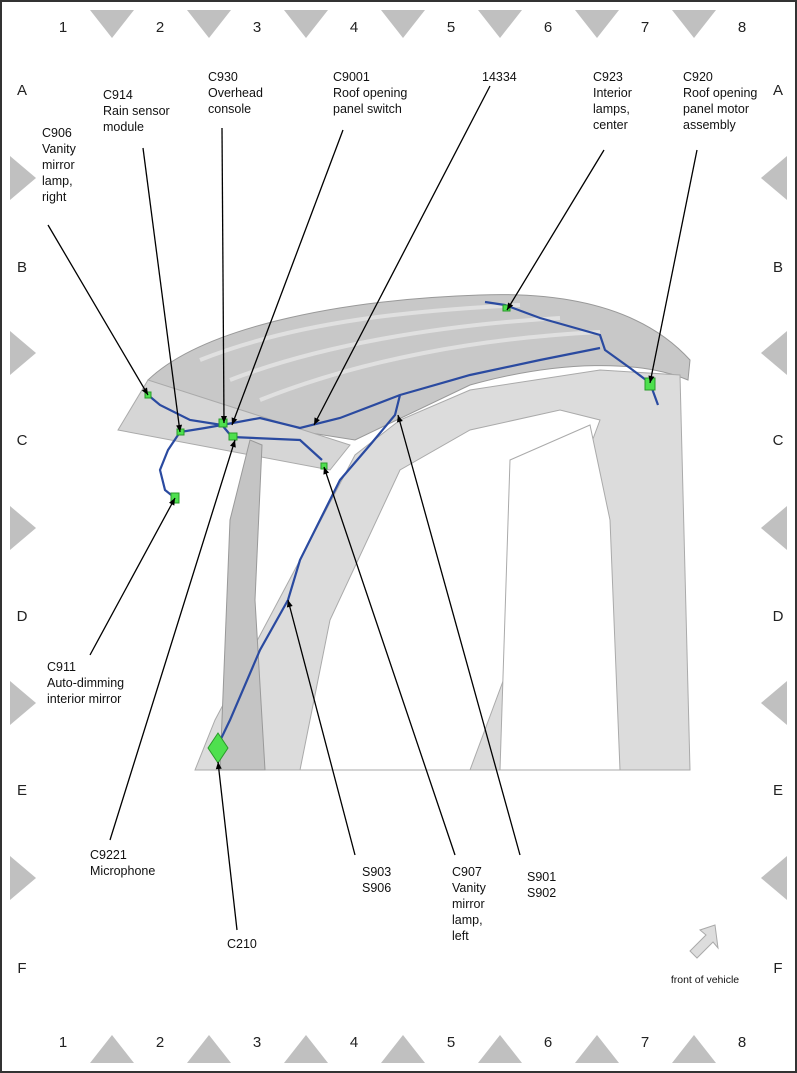 This screenshot has height=1073, width=797. Describe the element at coordinates (467, 872) in the screenshot. I see `callout-text: C907` at that location.